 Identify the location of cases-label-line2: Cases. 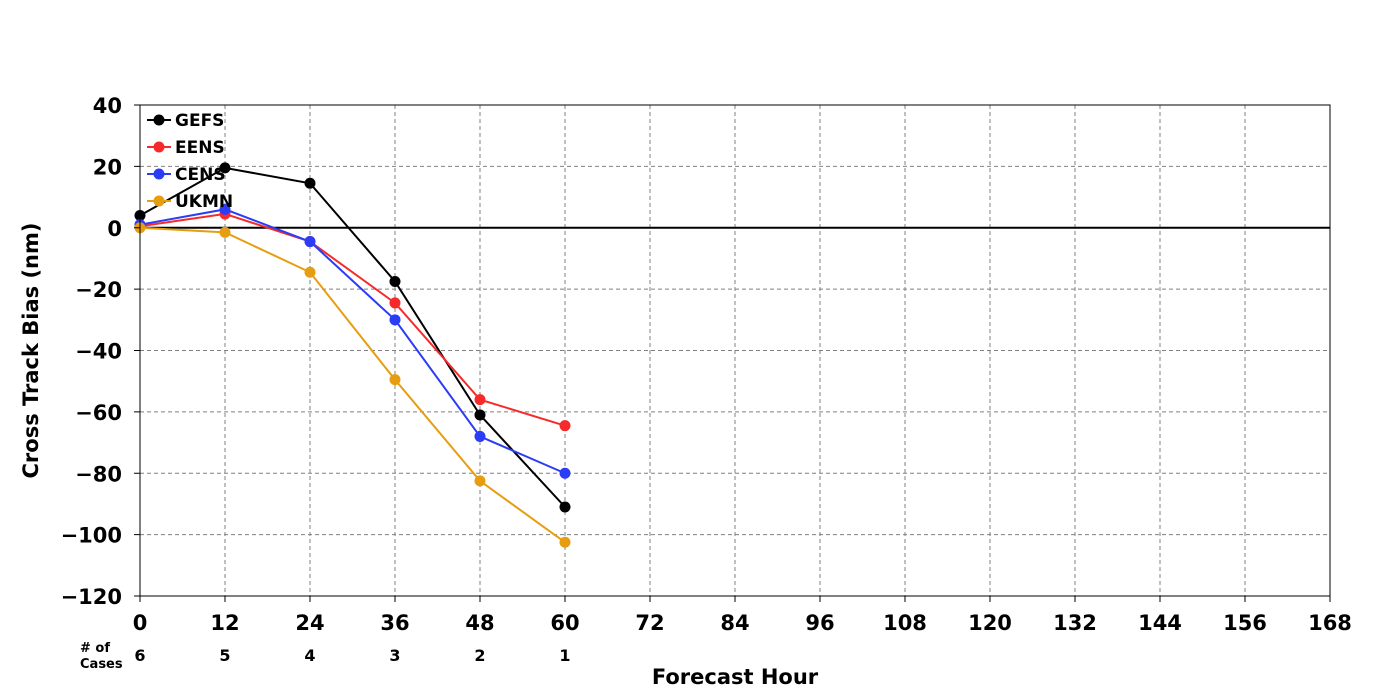
(101, 664).